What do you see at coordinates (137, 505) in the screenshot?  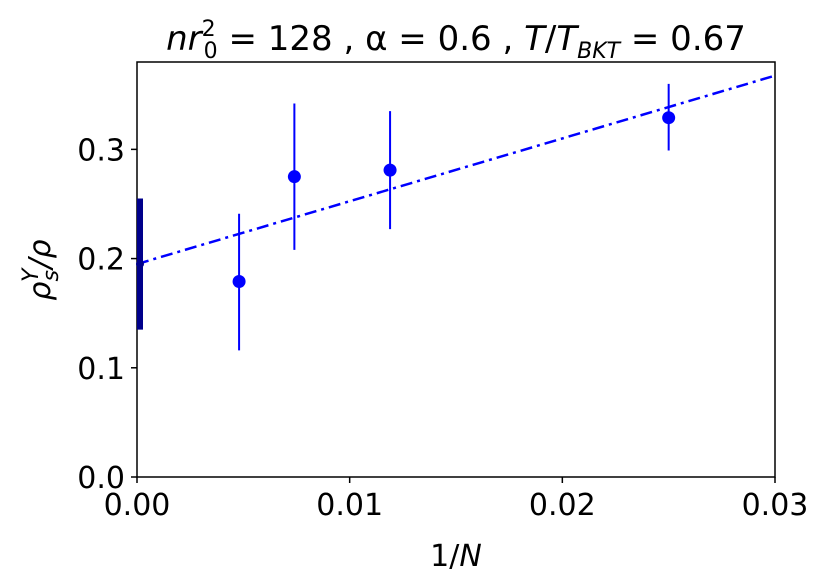 I see `x-tick-label-0: 0.00` at bounding box center [137, 505].